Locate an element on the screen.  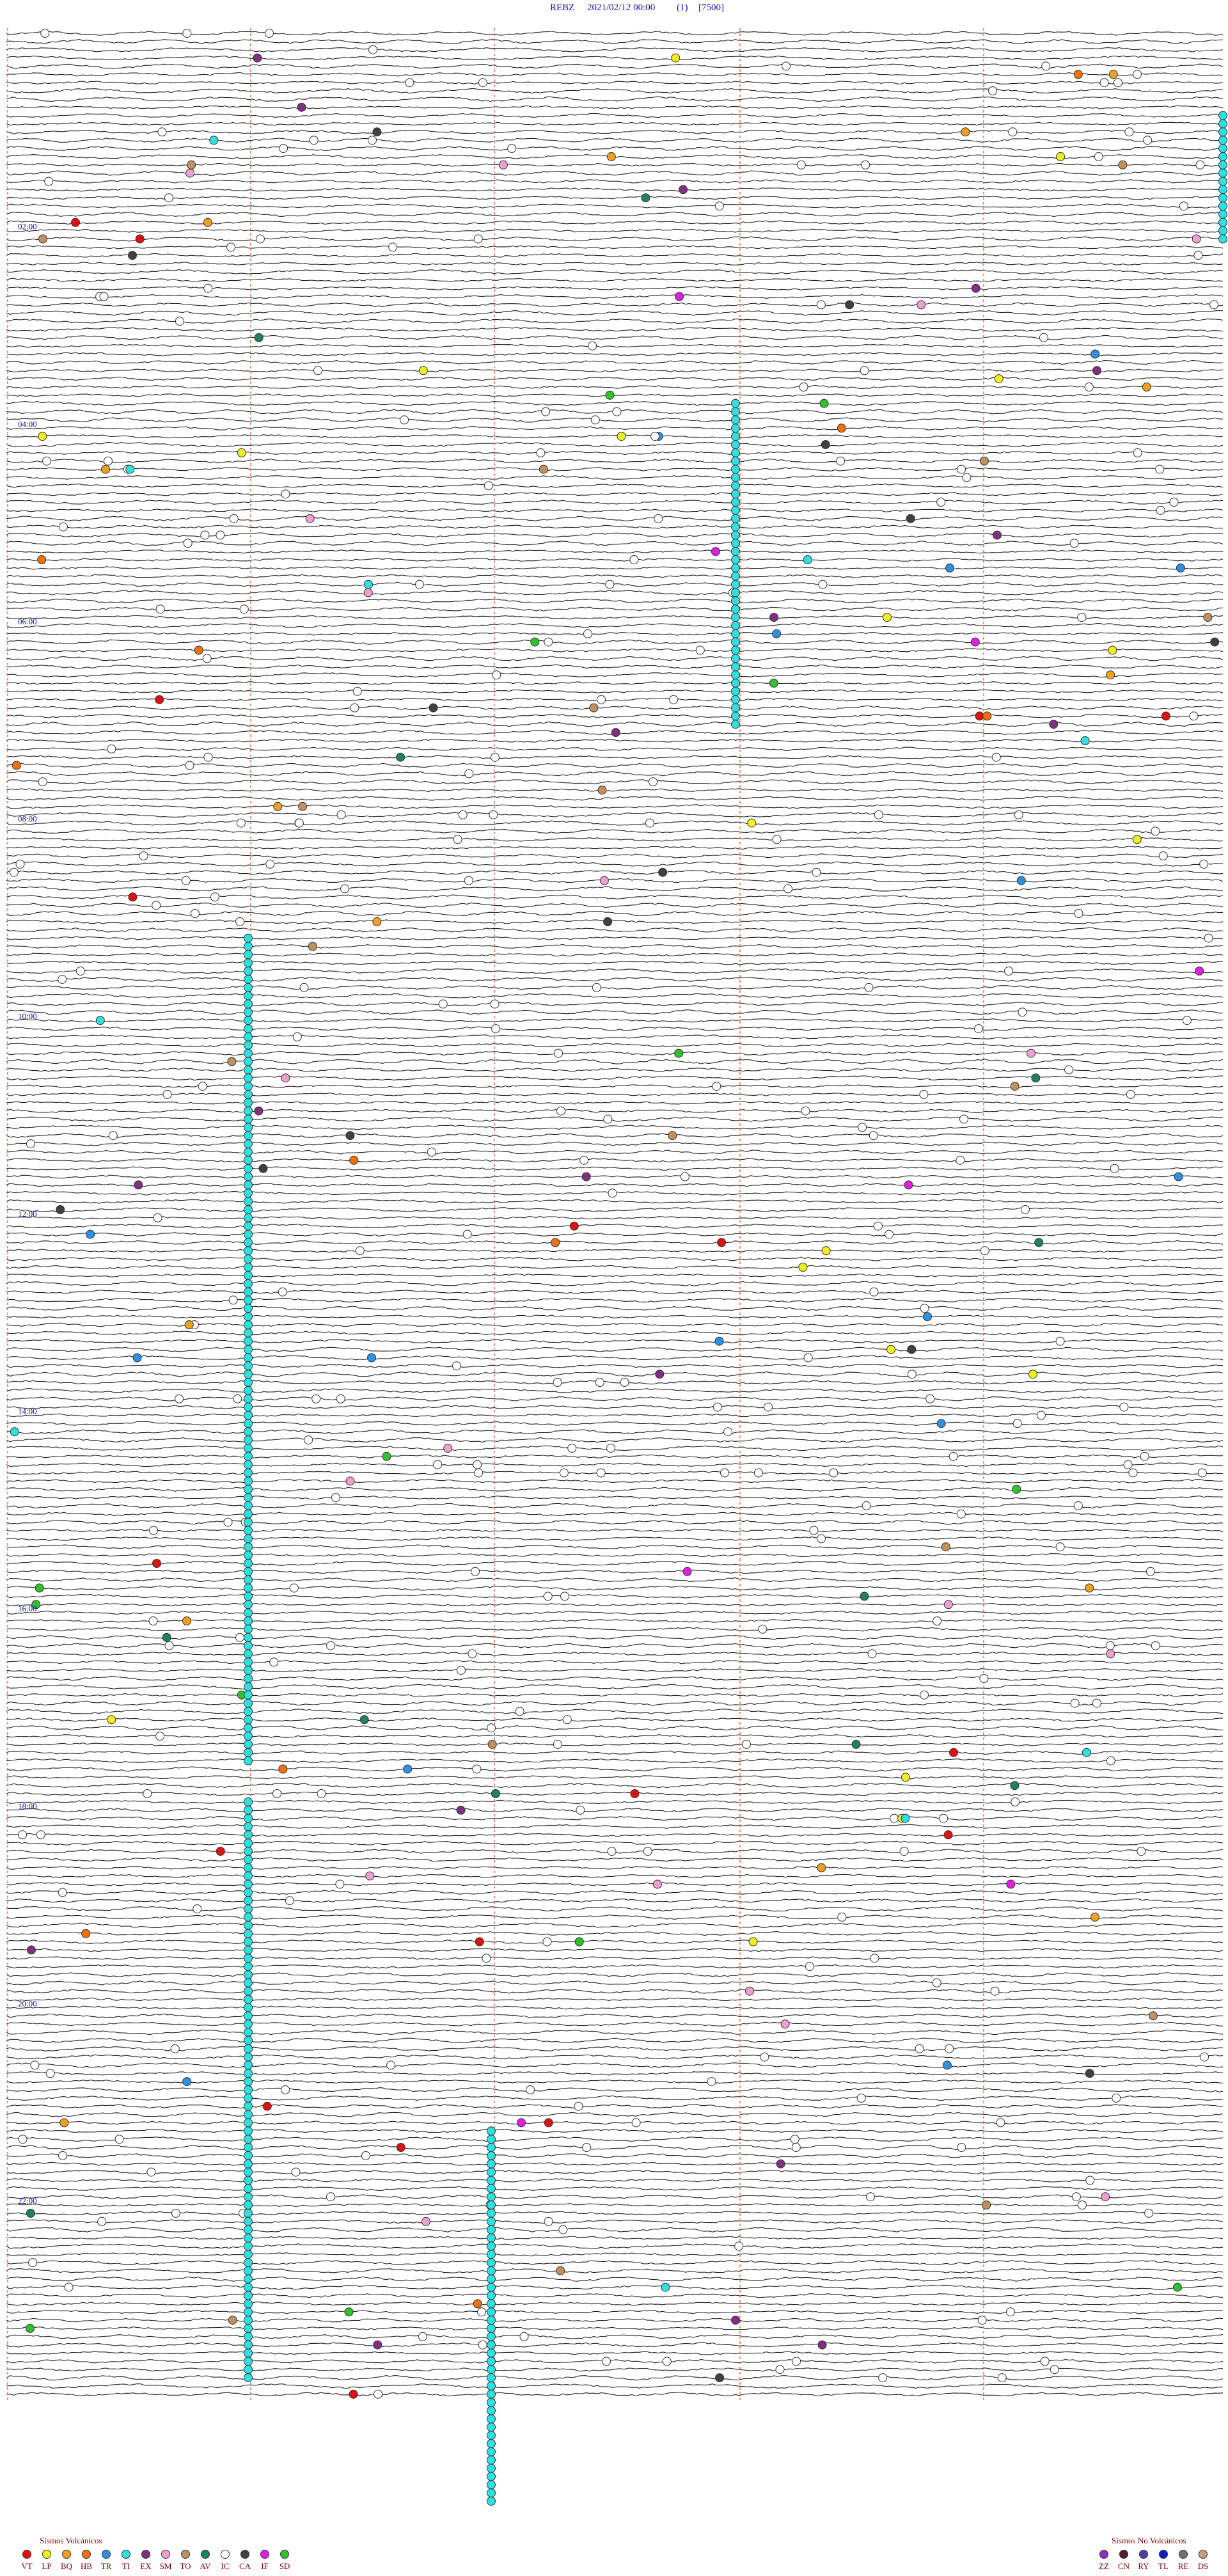
legend-code: AV is located at coordinates (205, 2566).